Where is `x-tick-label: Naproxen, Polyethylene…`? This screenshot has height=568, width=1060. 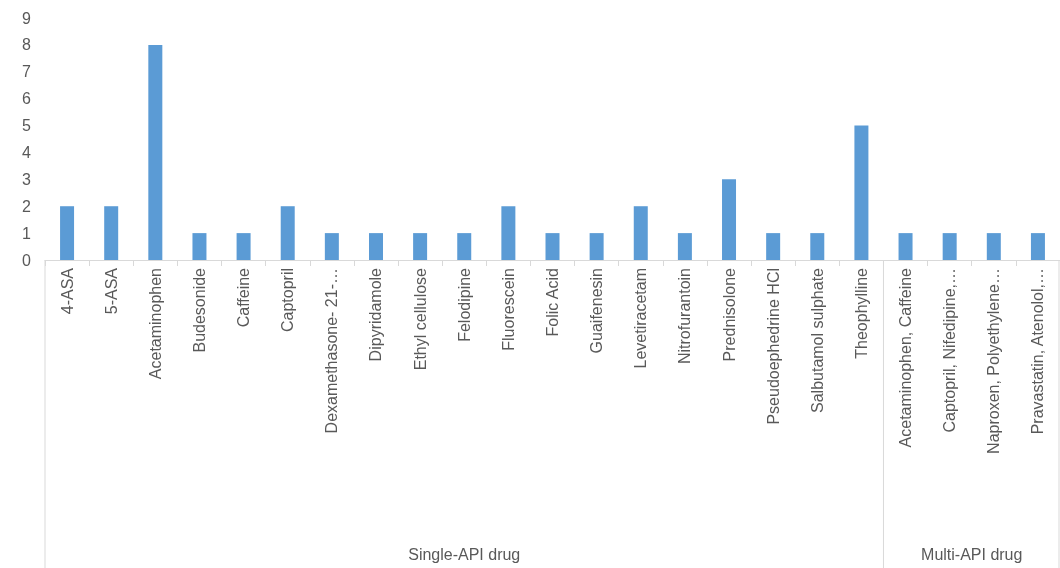 x-tick-label: Naproxen, Polyethylene… is located at coordinates (994, 361).